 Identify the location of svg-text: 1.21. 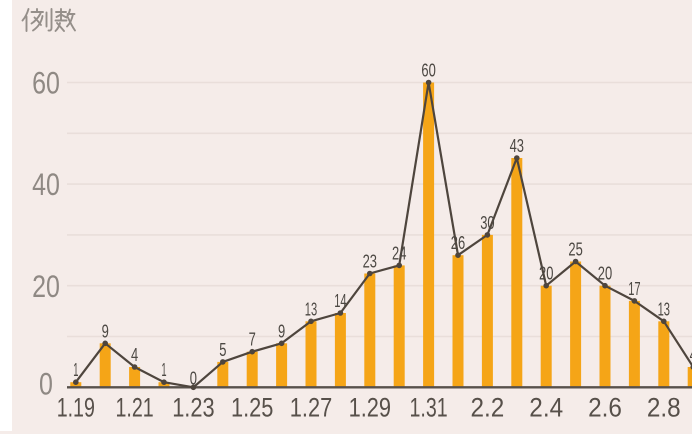
(135, 408).